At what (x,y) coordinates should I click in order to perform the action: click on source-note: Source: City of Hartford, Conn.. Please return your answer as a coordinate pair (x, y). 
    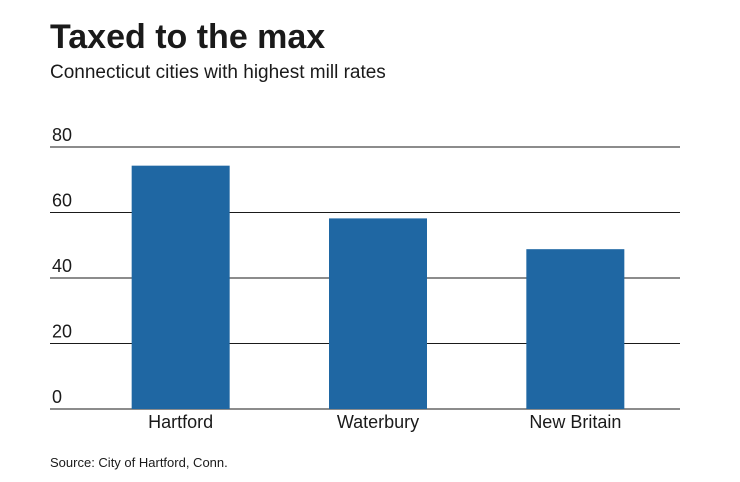
    Looking at the image, I should click on (139, 462).